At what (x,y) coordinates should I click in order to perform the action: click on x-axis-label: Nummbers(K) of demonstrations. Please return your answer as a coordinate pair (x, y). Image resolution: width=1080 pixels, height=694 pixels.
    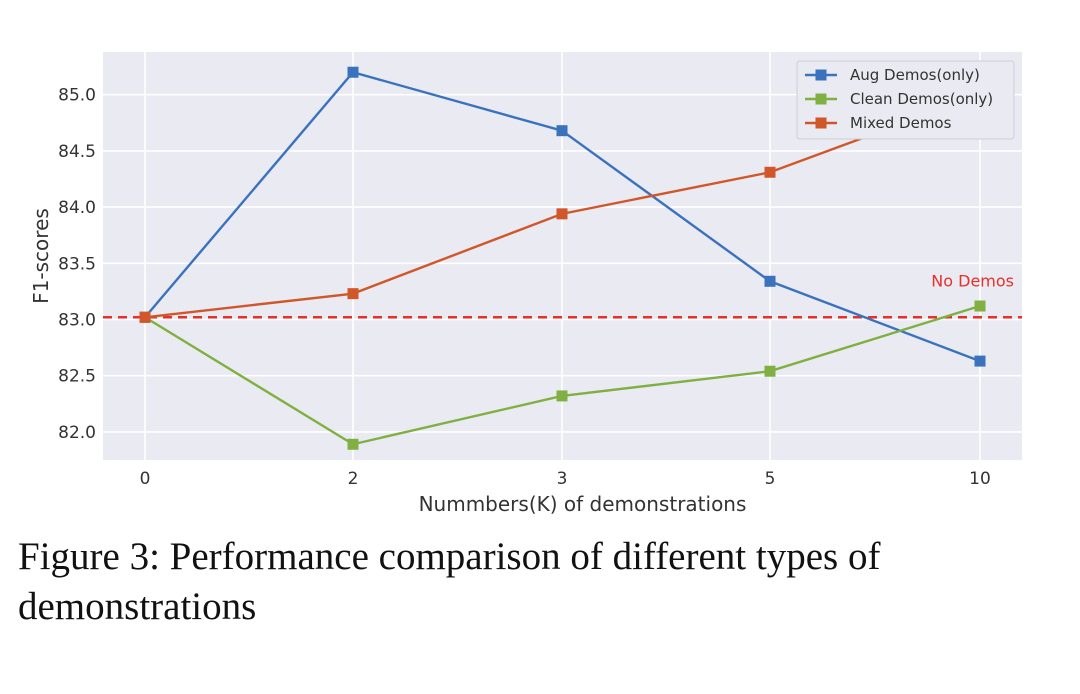
    Looking at the image, I should click on (583, 504).